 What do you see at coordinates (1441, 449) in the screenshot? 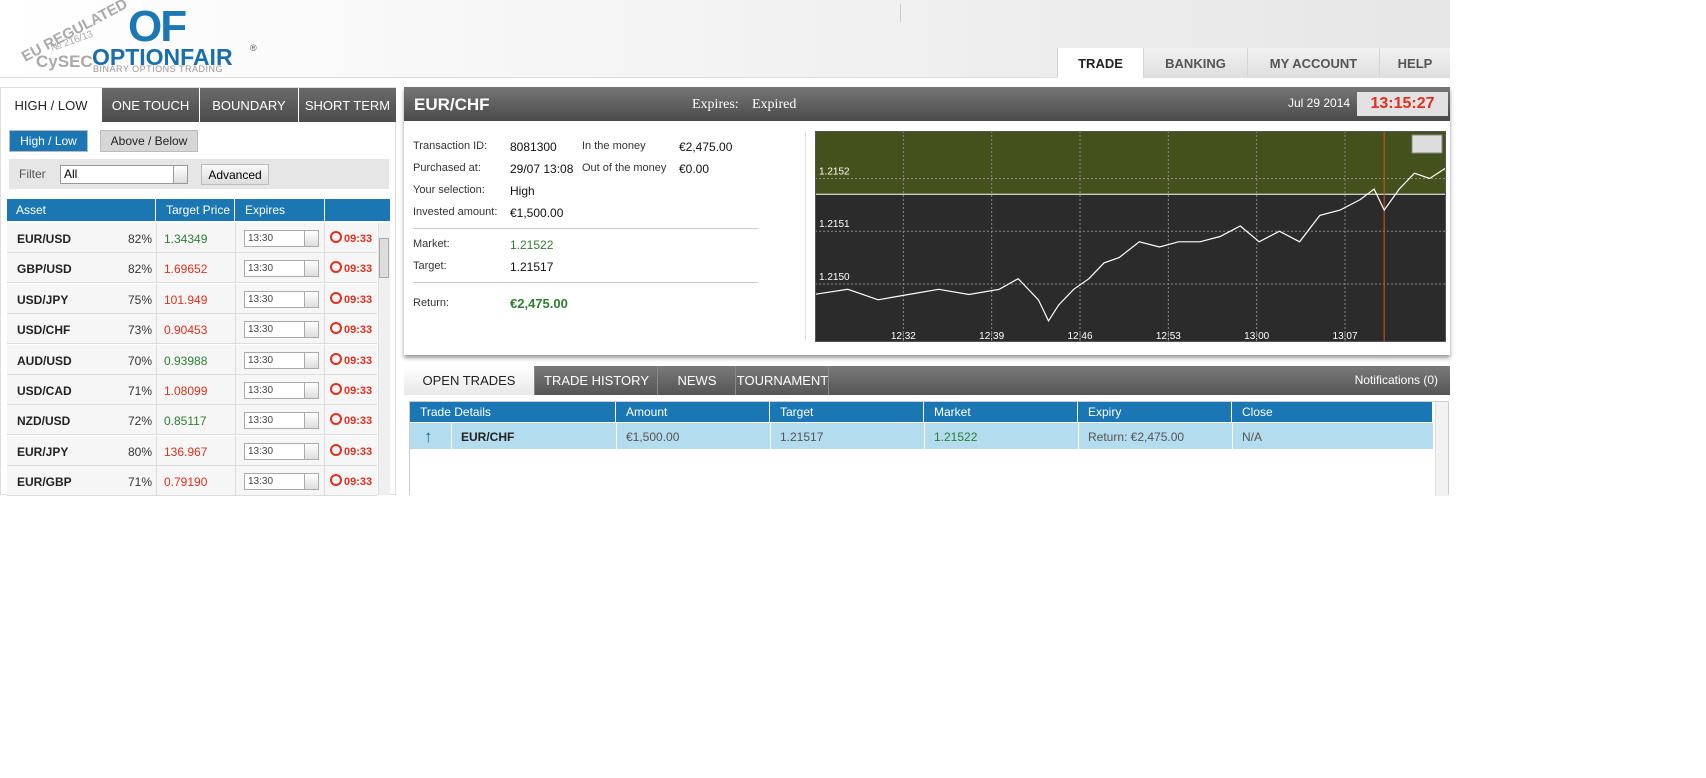
I see `scrollbar` at bounding box center [1441, 449].